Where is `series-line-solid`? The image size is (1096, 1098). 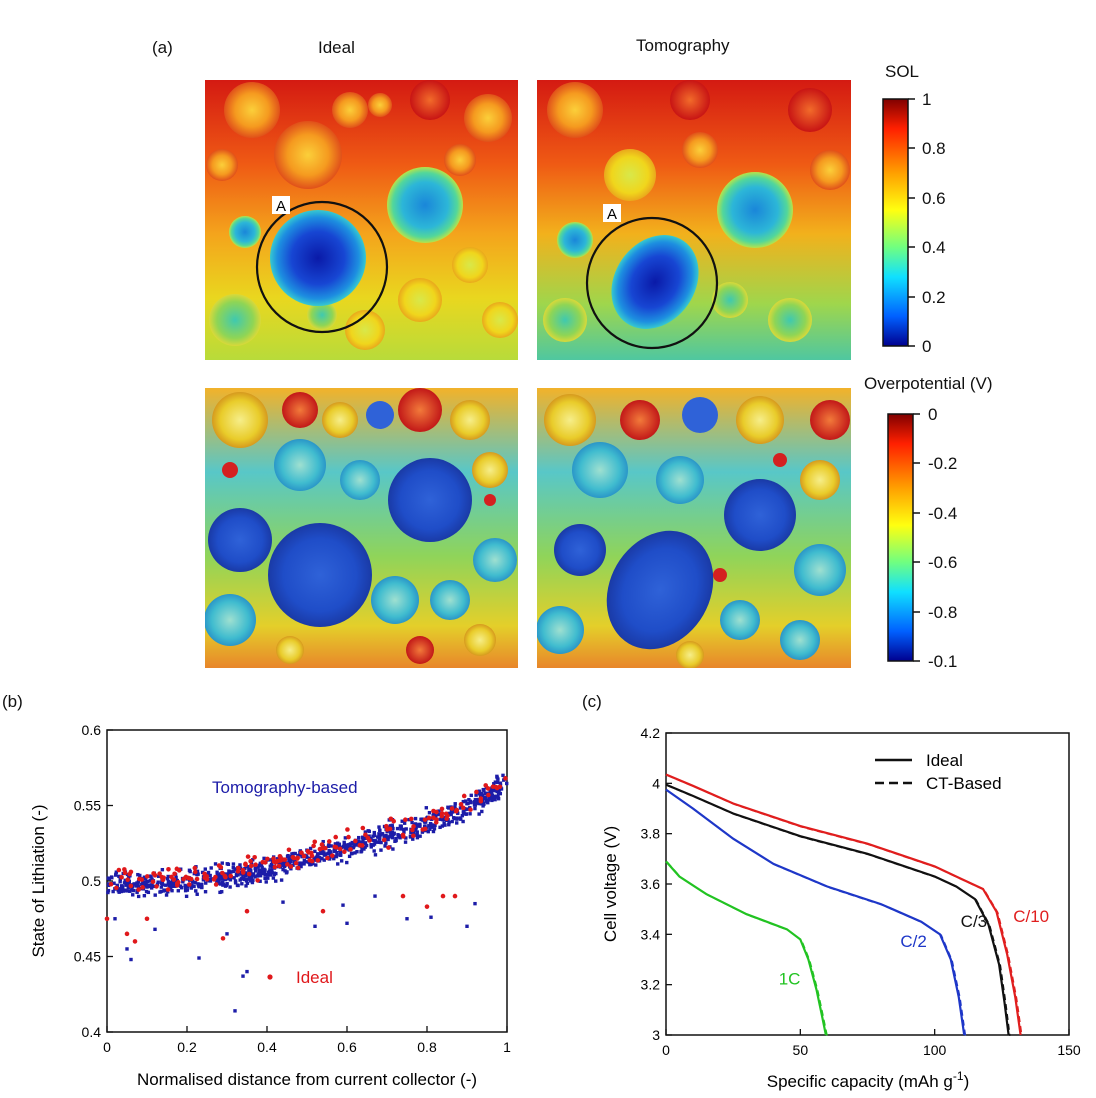
series-line-solid is located at coordinates (843, 904).